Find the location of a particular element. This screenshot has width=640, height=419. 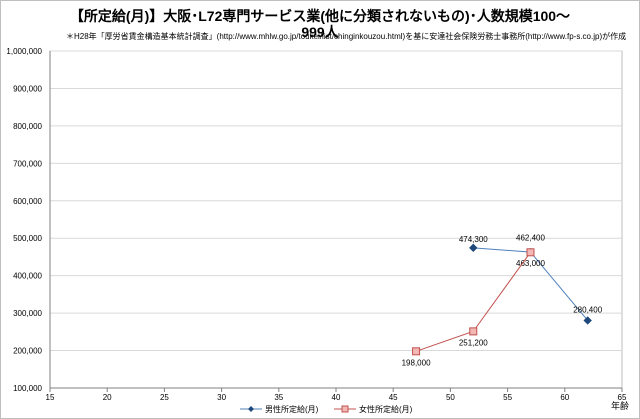

y-tick-label: 400,000 is located at coordinates (27, 276).